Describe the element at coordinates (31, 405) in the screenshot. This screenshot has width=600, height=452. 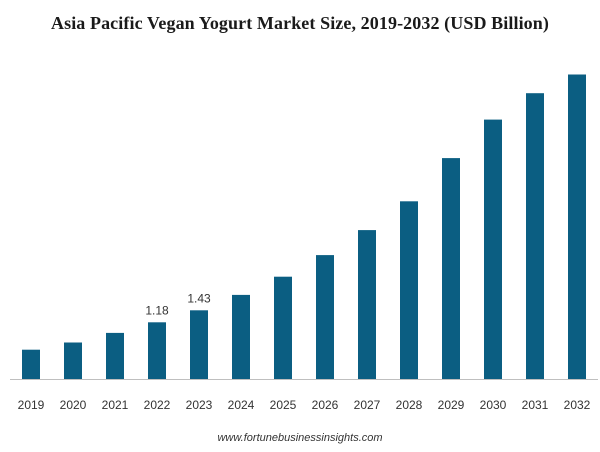
I see `x-tick-label-2019: 2019` at that location.